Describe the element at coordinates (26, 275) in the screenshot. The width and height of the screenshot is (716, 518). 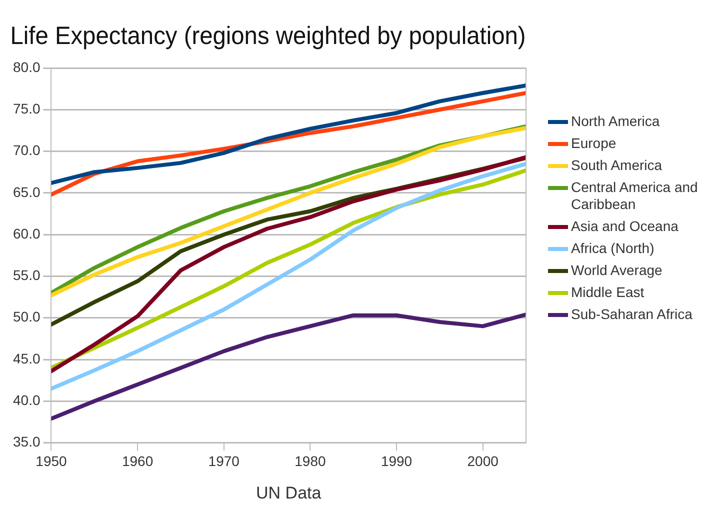
I see `y-tick-label: 55.0` at that location.